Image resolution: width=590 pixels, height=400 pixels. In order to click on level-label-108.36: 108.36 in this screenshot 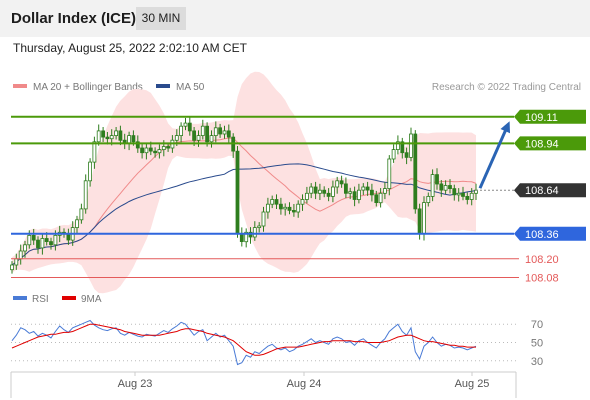, I will do `click(542, 235)`.